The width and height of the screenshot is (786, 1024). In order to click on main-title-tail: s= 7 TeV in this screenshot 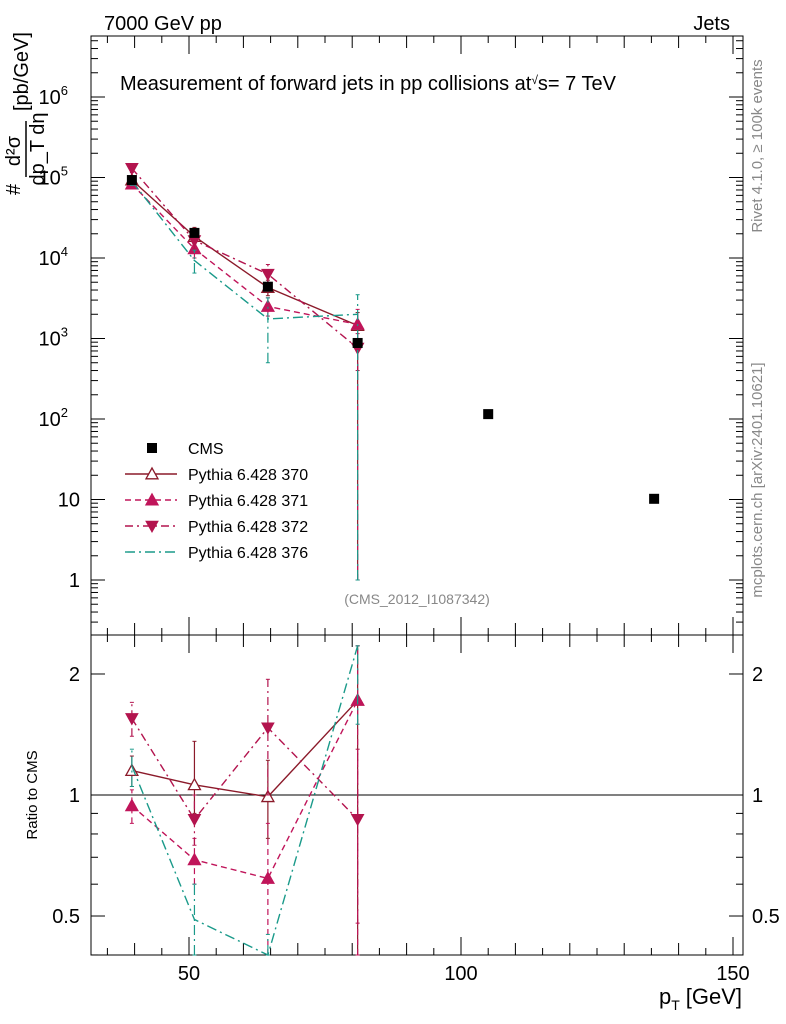, I will do `click(577, 84)`.